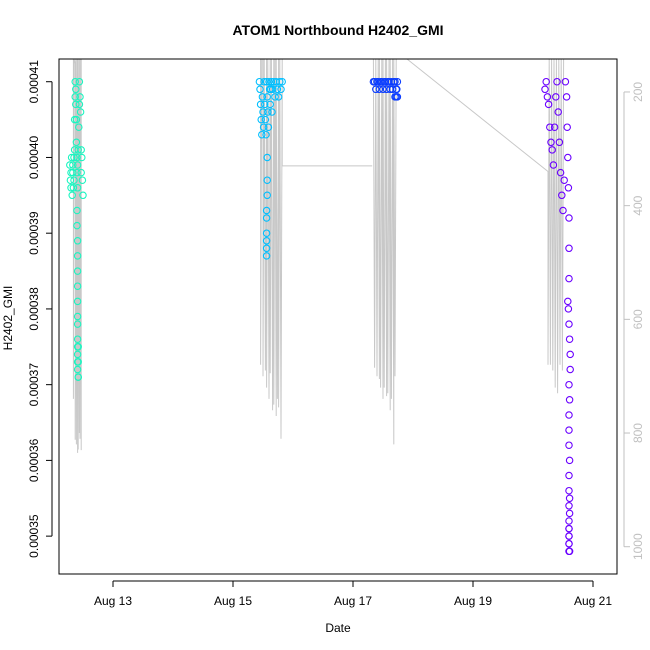 This screenshot has height=650, width=650. What do you see at coordinates (34, 309) in the screenshot?
I see `y-tick-label: 0.00038` at bounding box center [34, 309].